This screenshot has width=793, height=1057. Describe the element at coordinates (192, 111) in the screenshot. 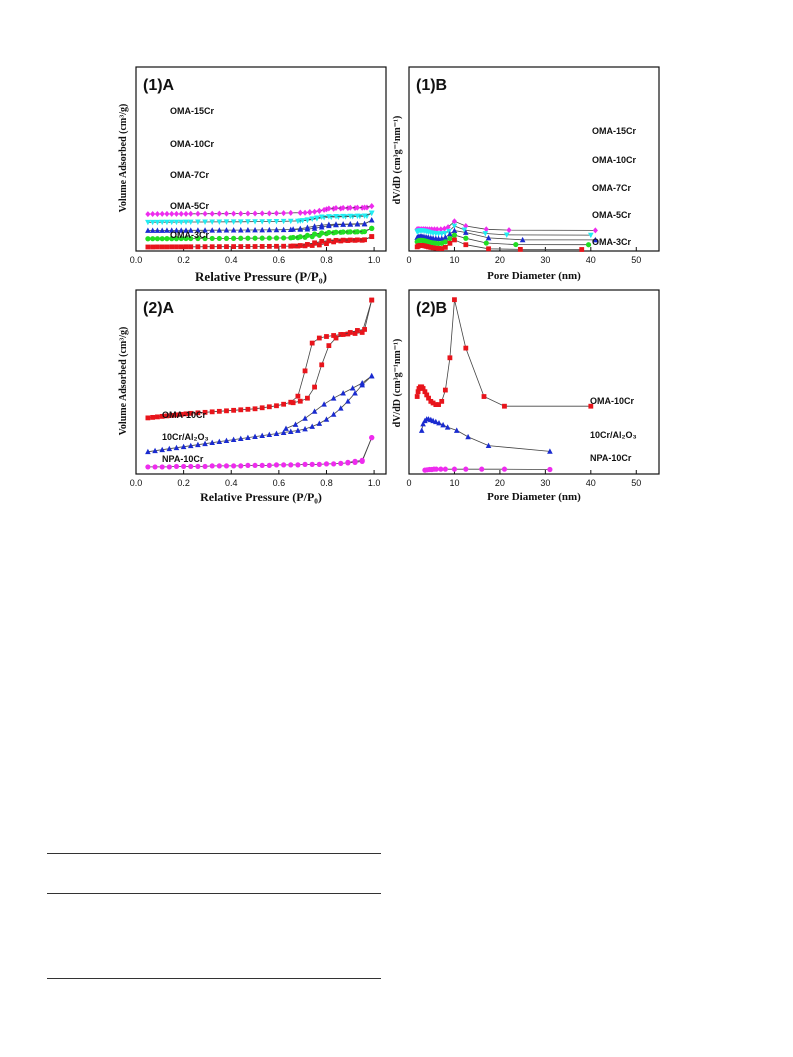

I see `series-label-oma-15cr: OMA-15Cr` at that location.